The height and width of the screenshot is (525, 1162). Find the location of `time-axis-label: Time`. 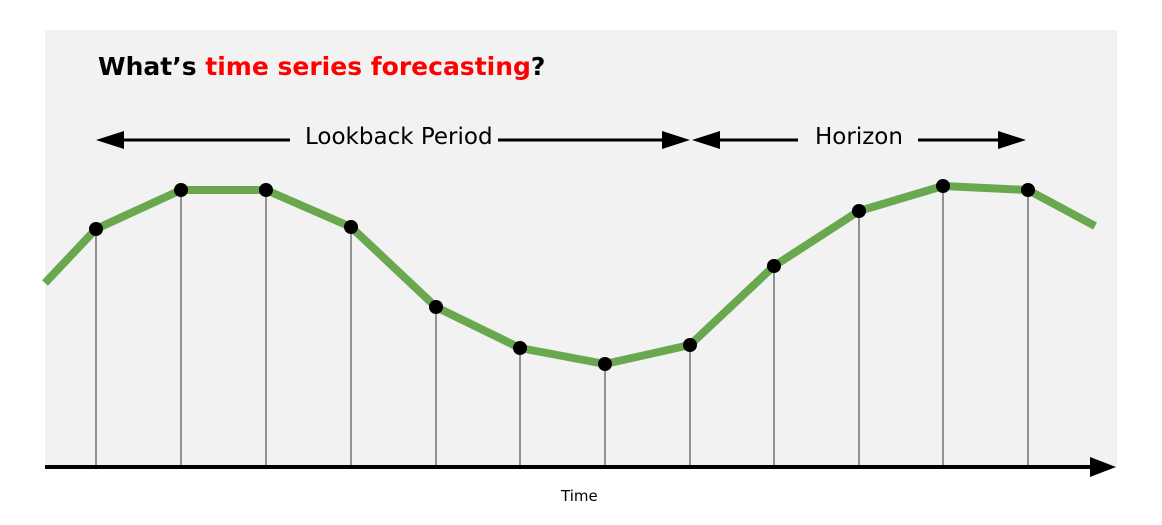

time-axis-label: Time is located at coordinates (579, 496).